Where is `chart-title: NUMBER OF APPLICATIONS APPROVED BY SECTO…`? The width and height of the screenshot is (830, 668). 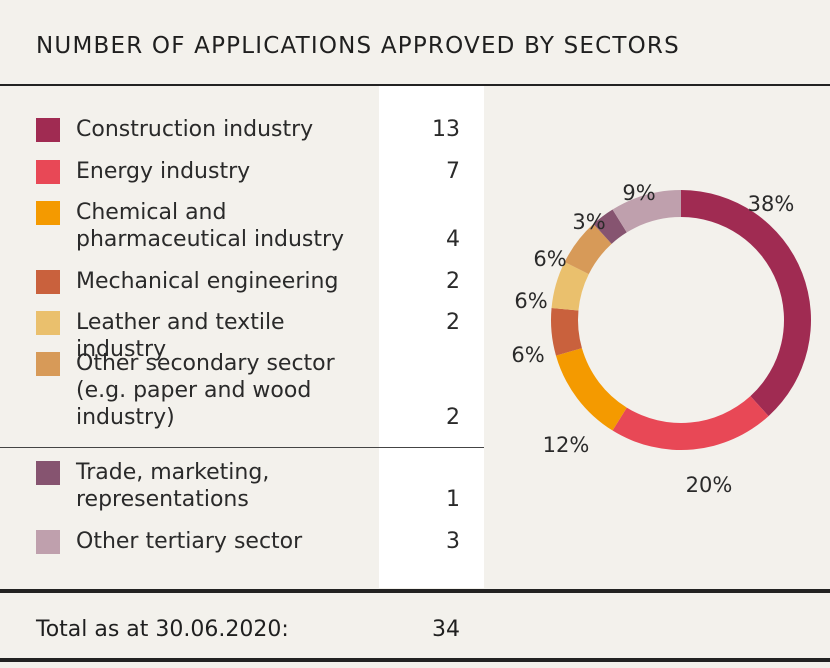
chart-title: NUMBER OF APPLICATIONS APPROVED BY SECTO… is located at coordinates (358, 46).